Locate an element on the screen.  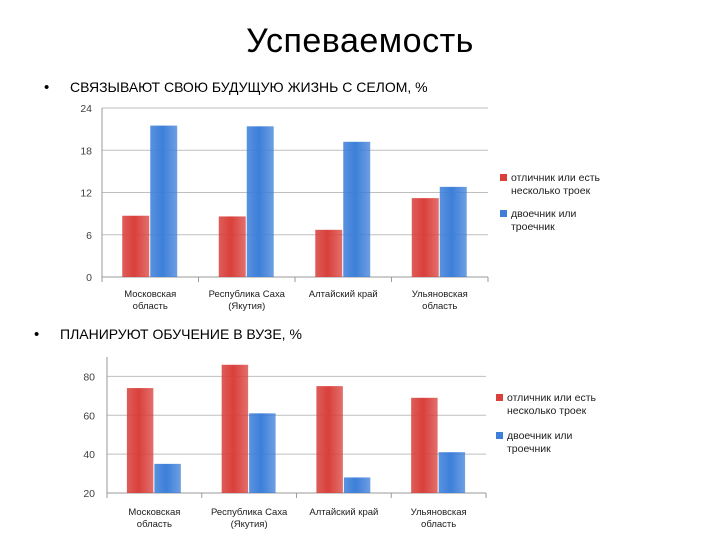
y-tick-label: 0 is located at coordinates (89, 278).